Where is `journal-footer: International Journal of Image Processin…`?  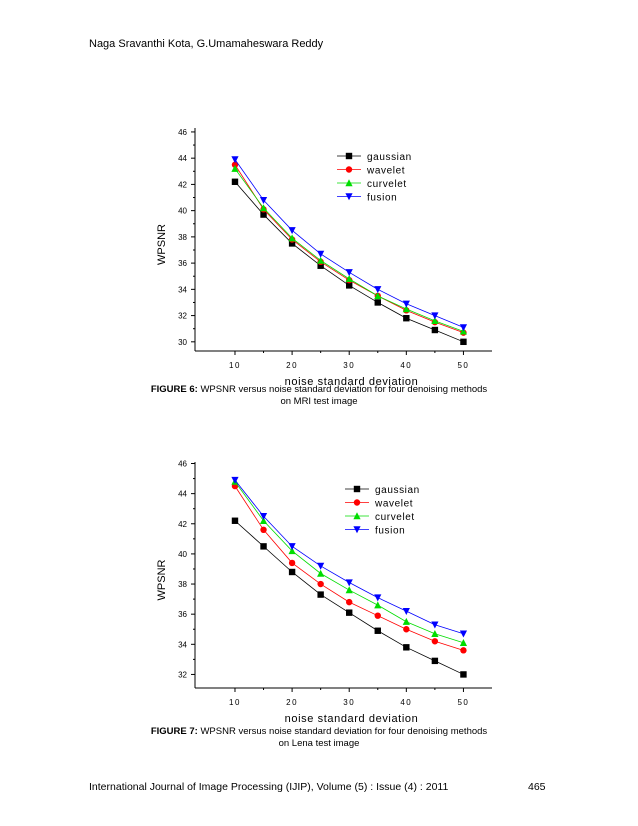
journal-footer: International Journal of Image Processin… is located at coordinates (269, 787).